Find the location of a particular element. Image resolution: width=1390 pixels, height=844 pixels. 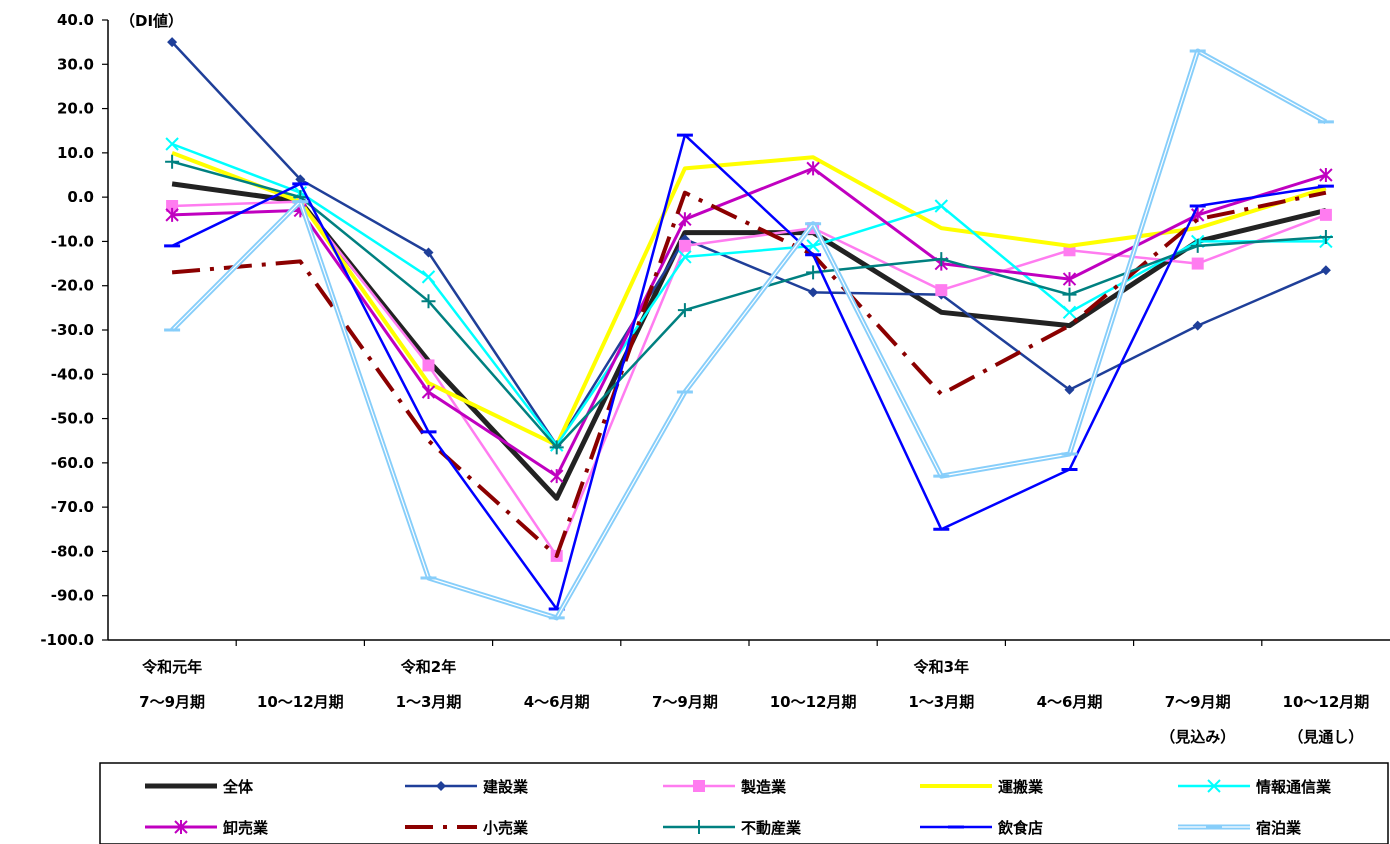

legend-label: 宿泊業 is located at coordinates (1279, 828).